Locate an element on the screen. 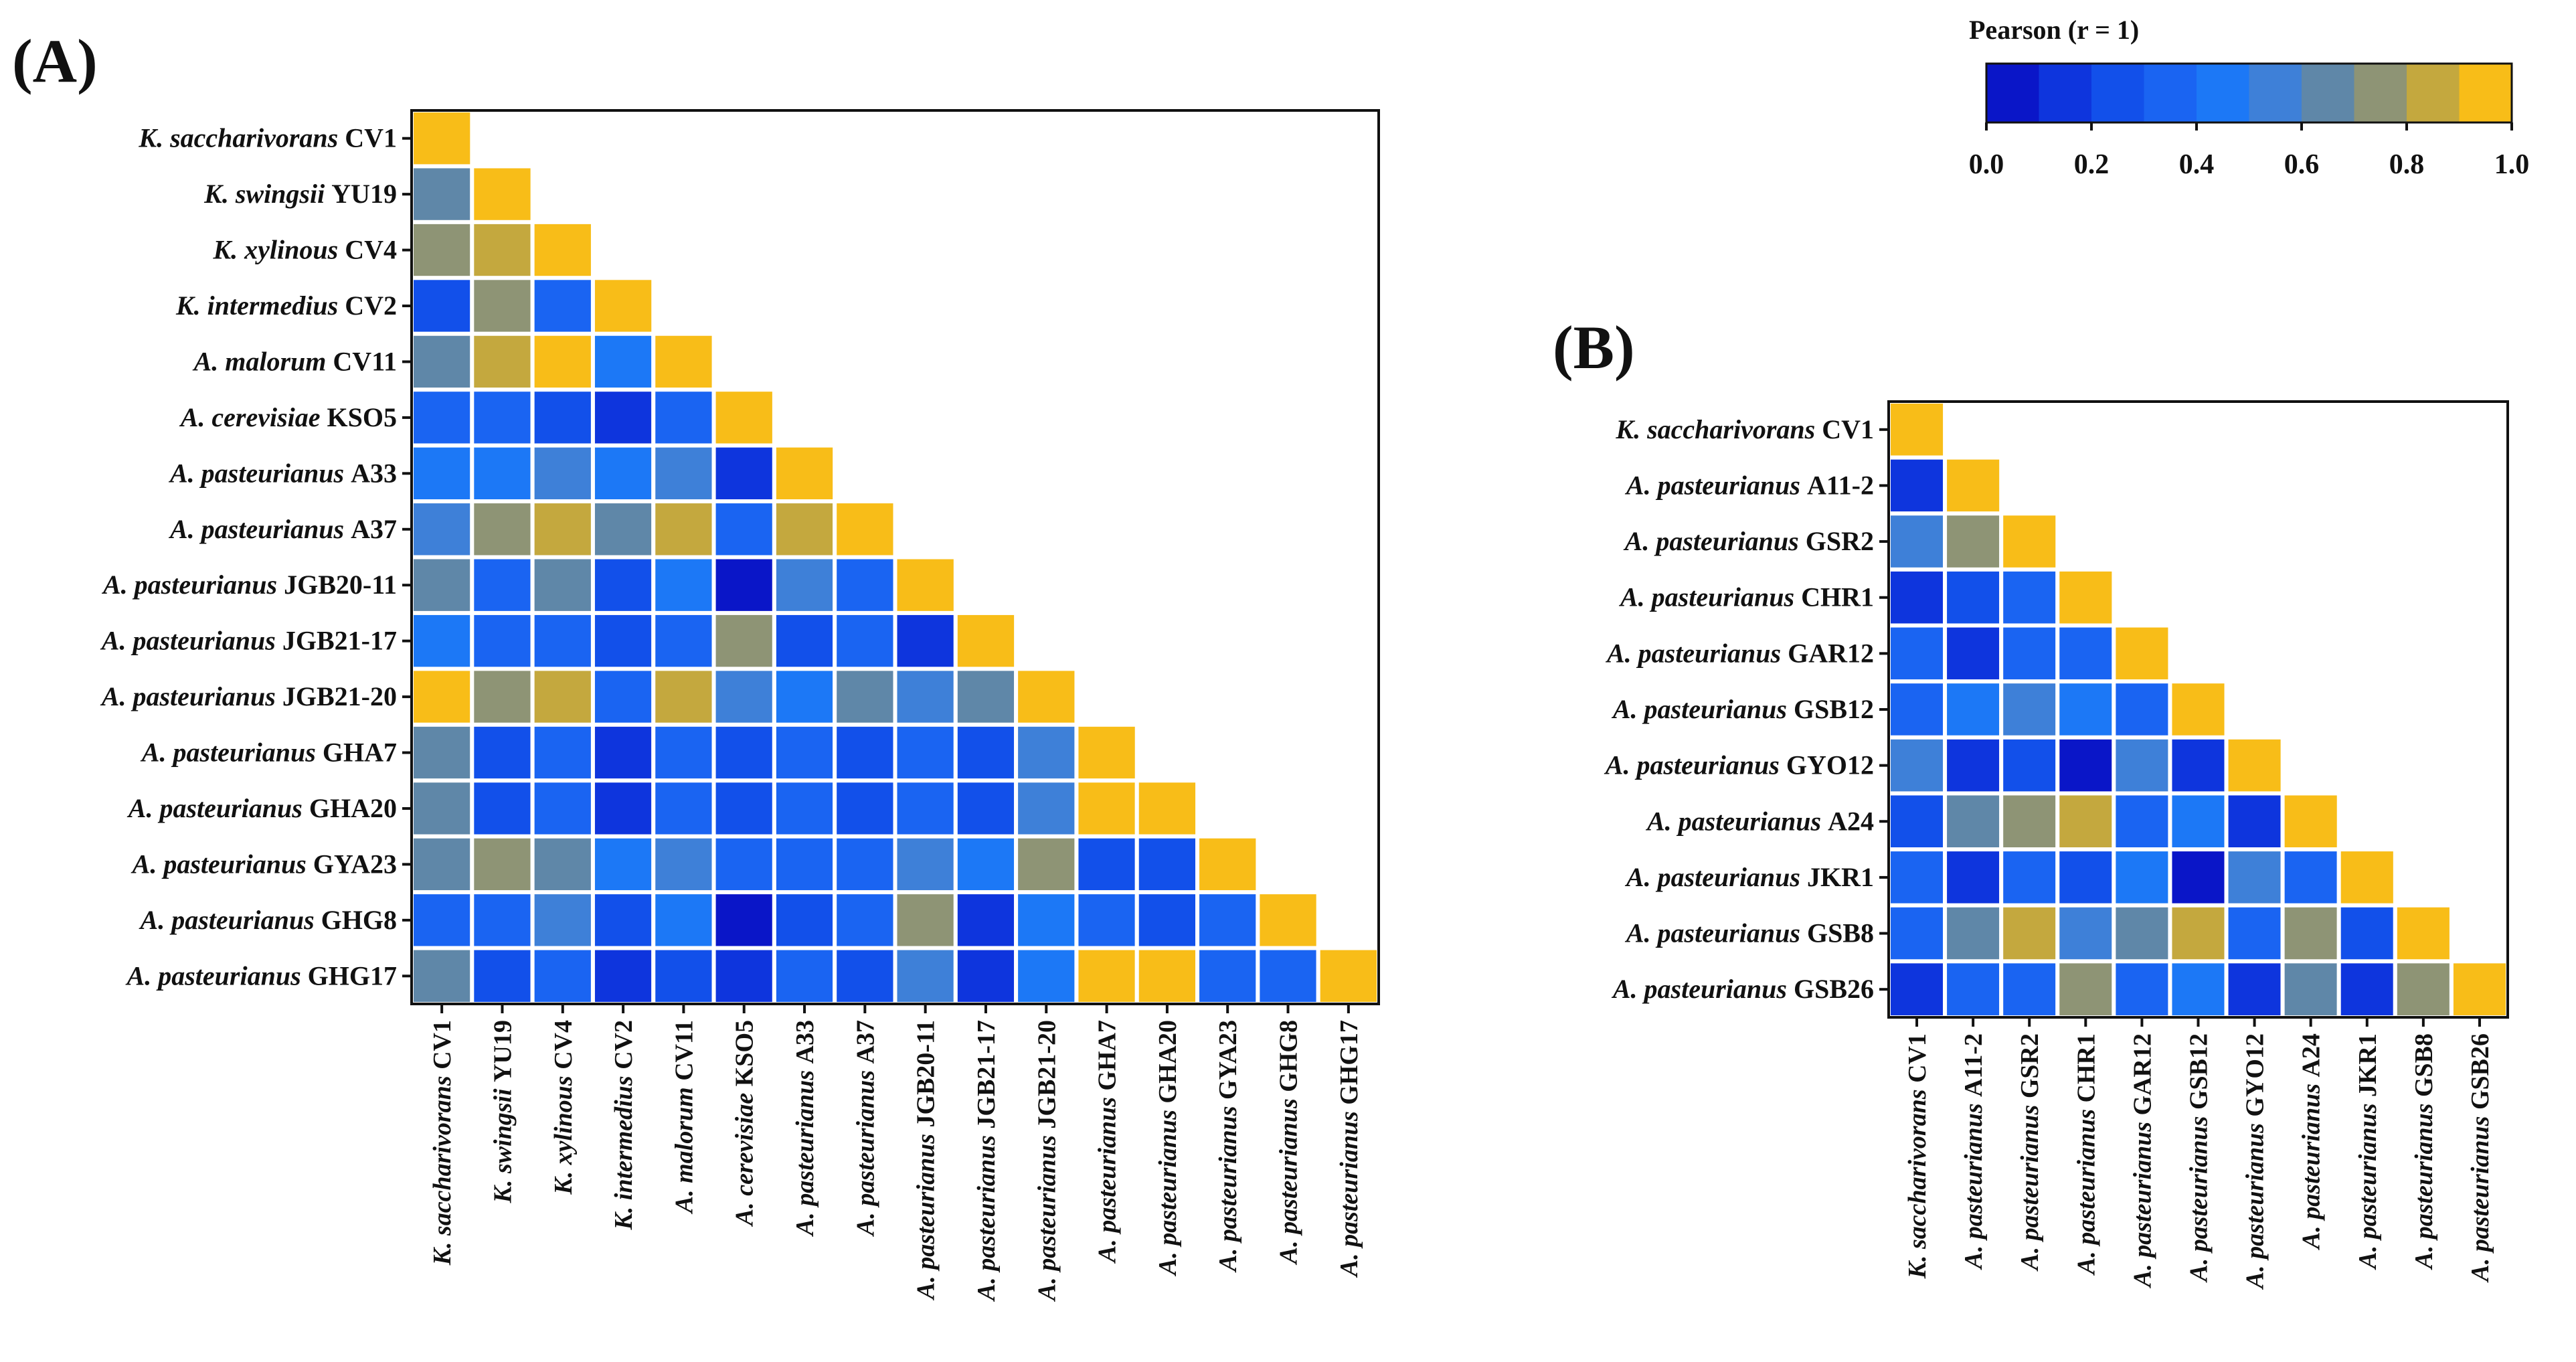 This screenshot has width=2576, height=1362. panel-a-label: (A) is located at coordinates (55, 61).